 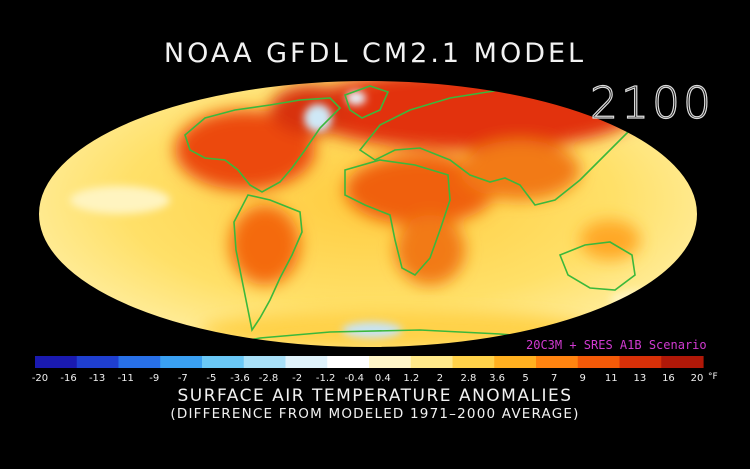 What do you see at coordinates (469, 378) in the screenshot?
I see `colorbar-tick-label: 2.8` at bounding box center [469, 378].